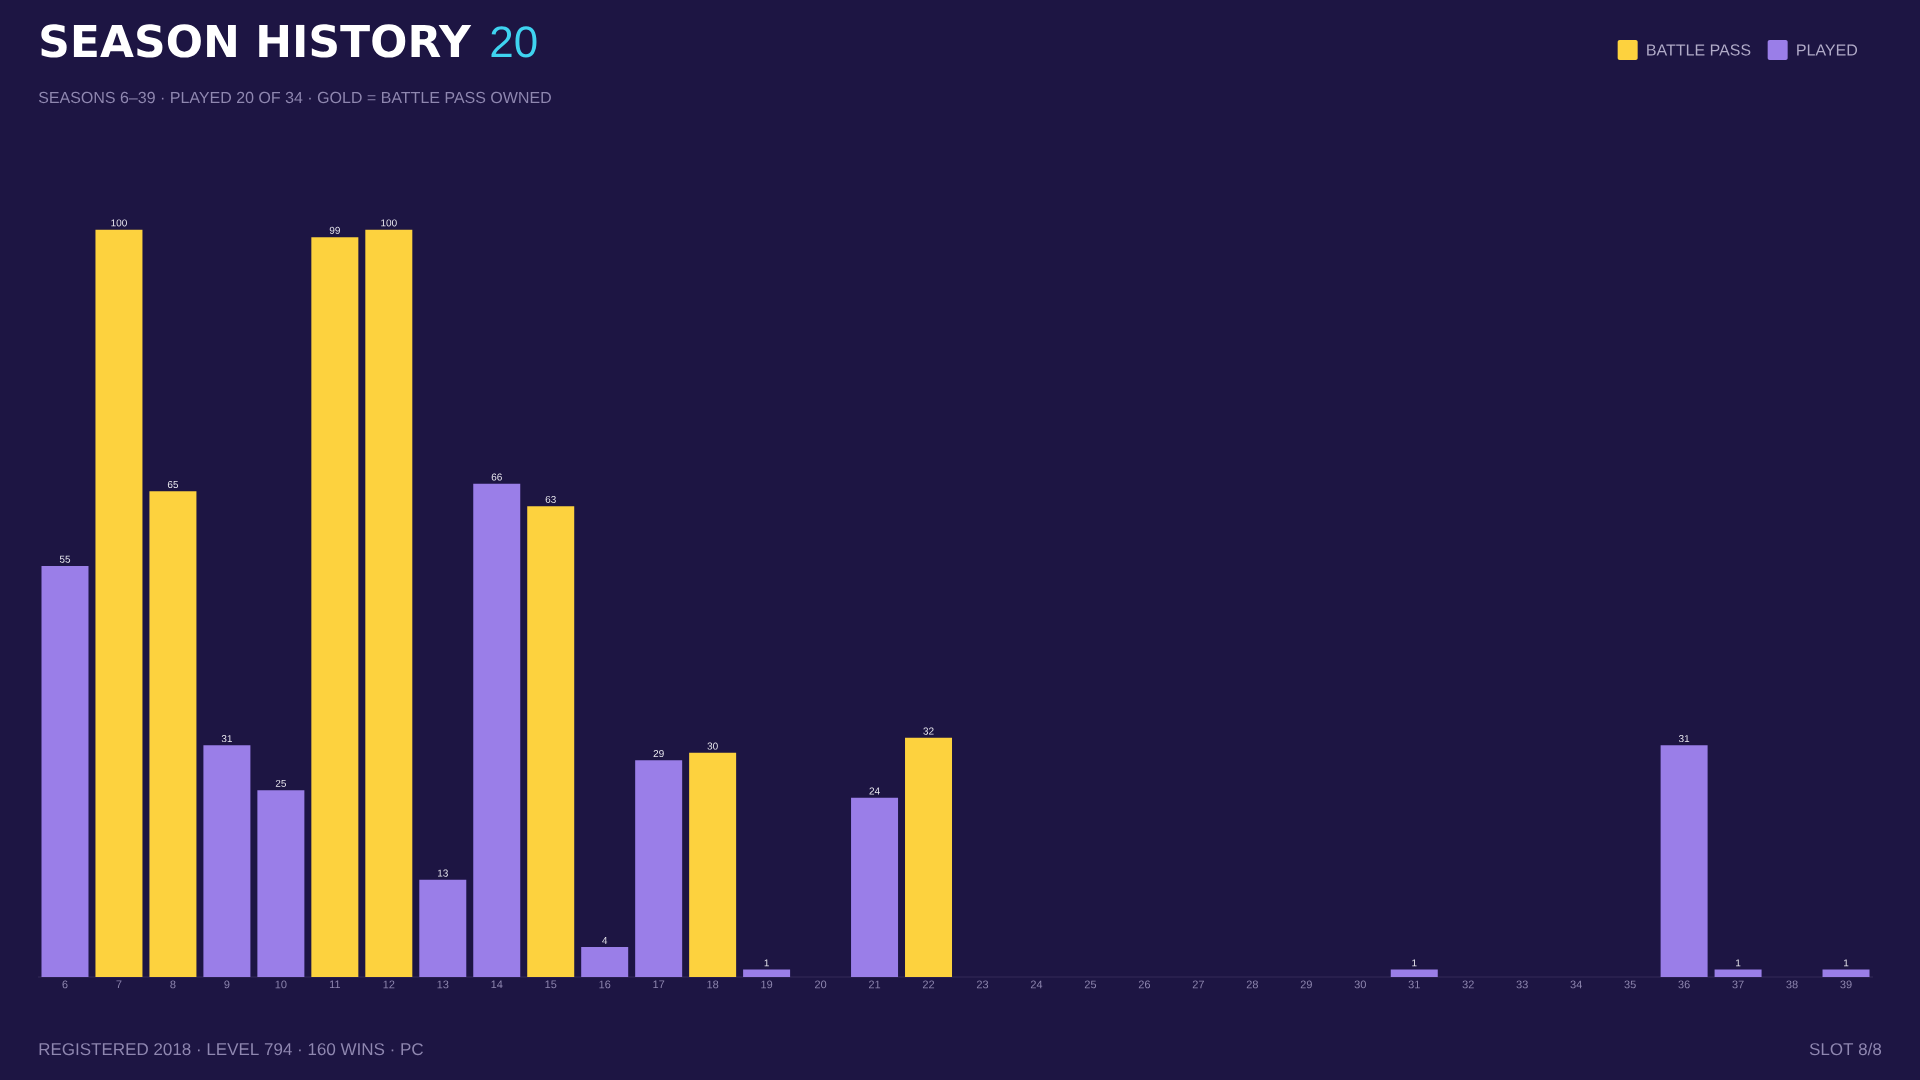 The width and height of the screenshot is (1920, 1080). What do you see at coordinates (1827, 50) in the screenshot?
I see `legend-label: PLAYED` at bounding box center [1827, 50].